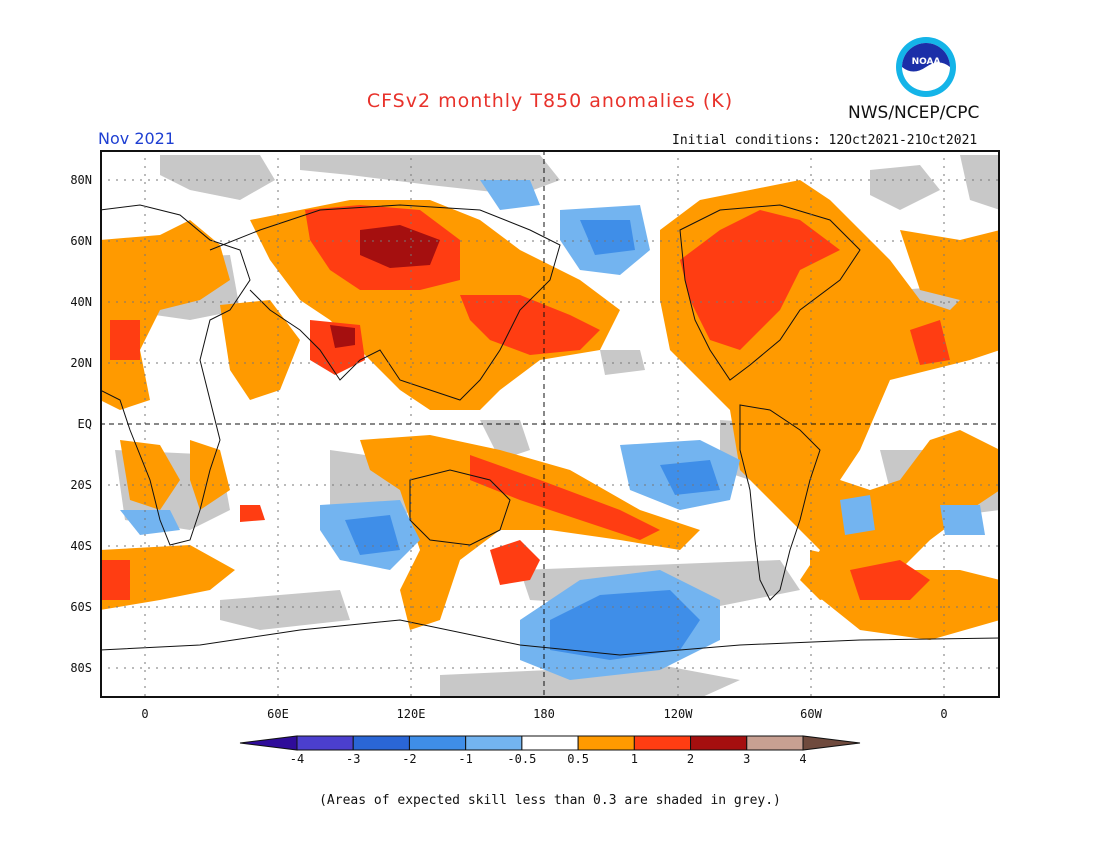 The height and width of the screenshot is (850, 1100). Describe the element at coordinates (81, 546) in the screenshot. I see `lat-label: 40S` at that location.